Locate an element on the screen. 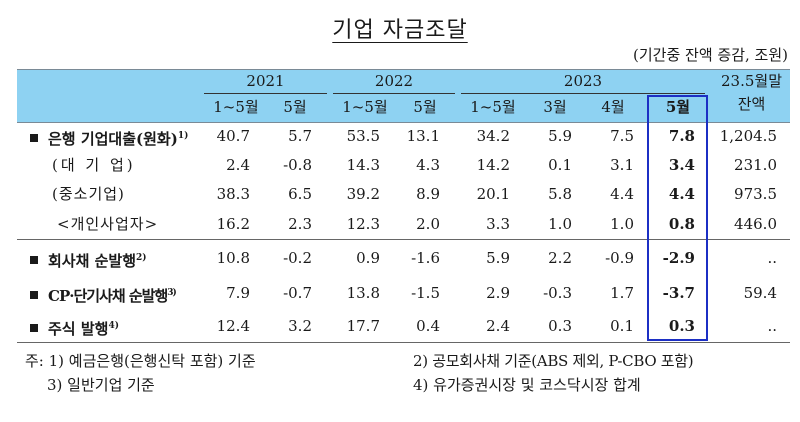 This screenshot has height=422, width=800. table-cell: 12.3 is located at coordinates (363, 224).